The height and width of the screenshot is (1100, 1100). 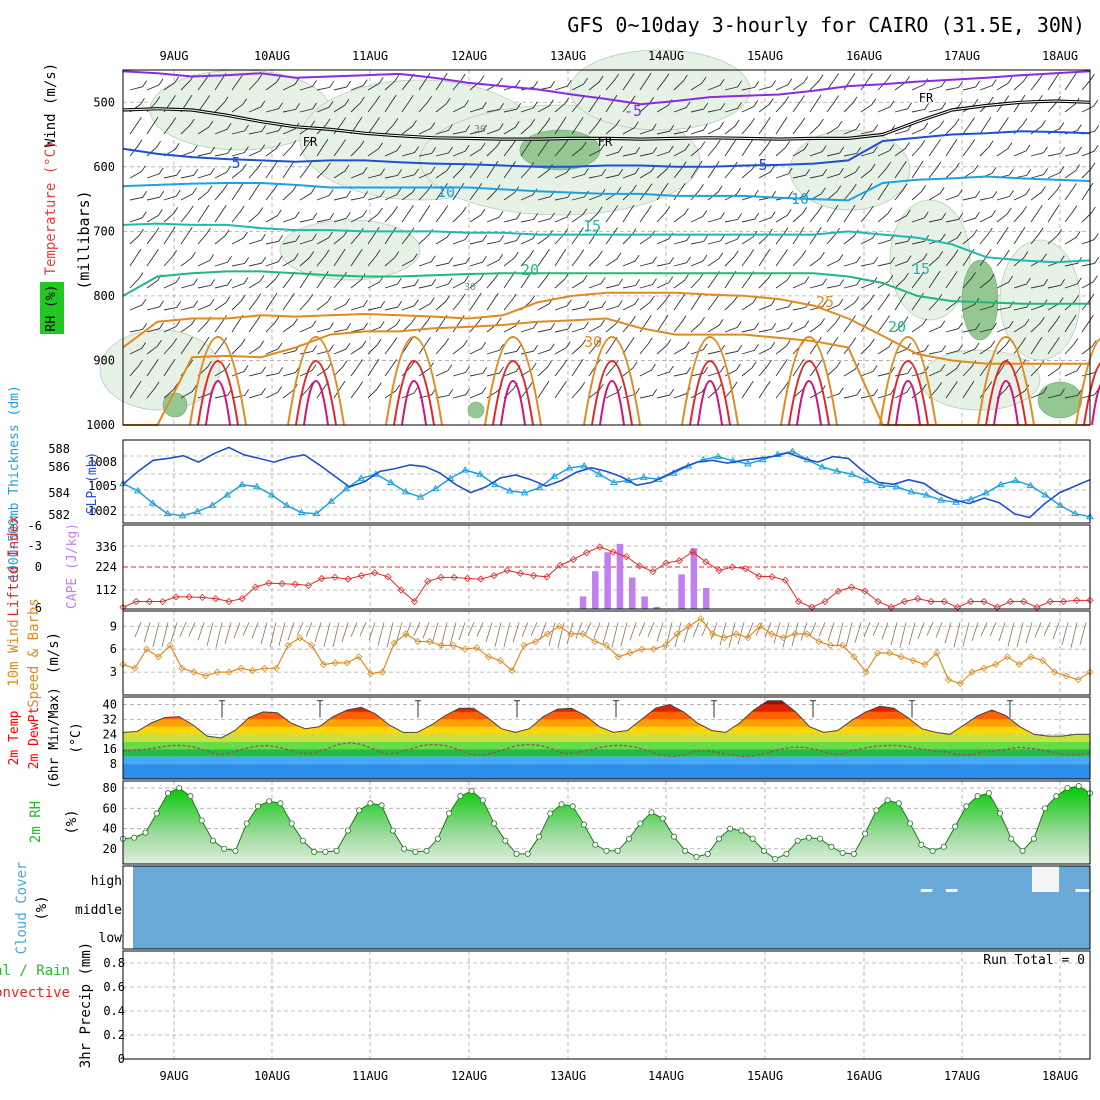 I want to click on rh-shading, so click(x=850, y=170).